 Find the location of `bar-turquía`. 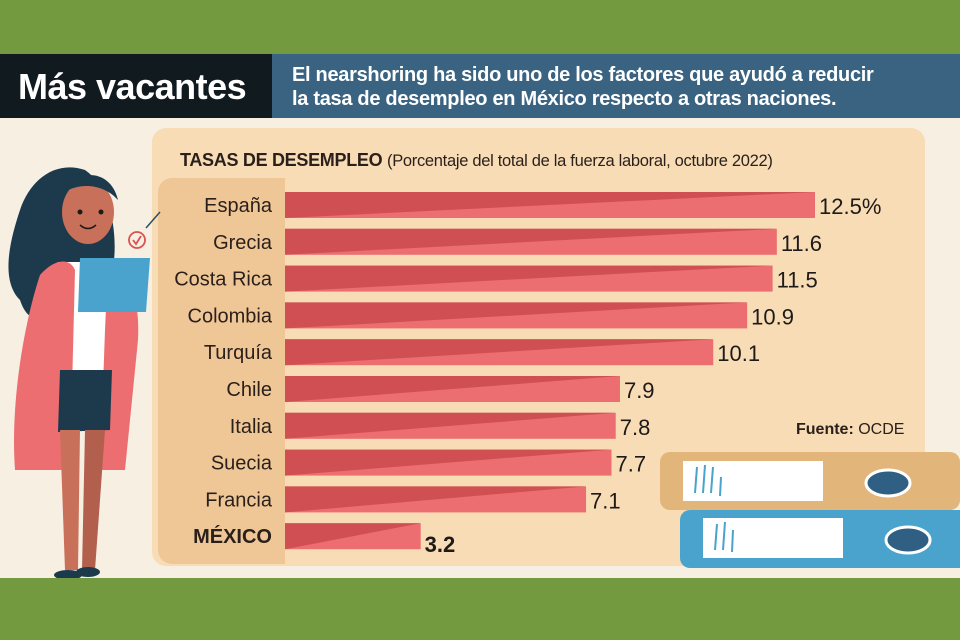

bar-turquía is located at coordinates (499, 352).